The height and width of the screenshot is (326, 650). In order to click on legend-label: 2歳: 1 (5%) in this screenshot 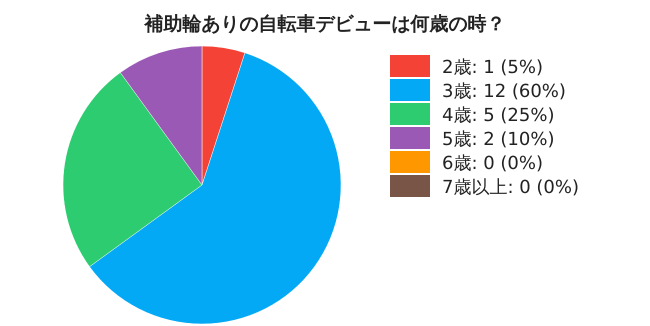, I will do `click(493, 67)`.